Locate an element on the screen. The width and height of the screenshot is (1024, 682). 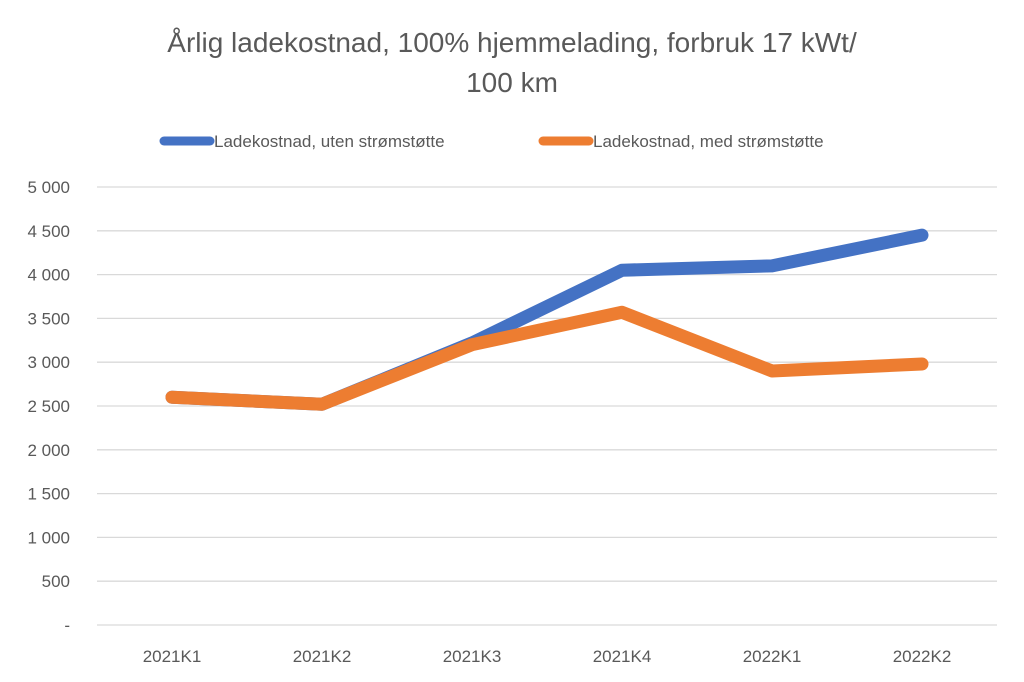
x-tick-label: 2022K1 is located at coordinates (772, 656).